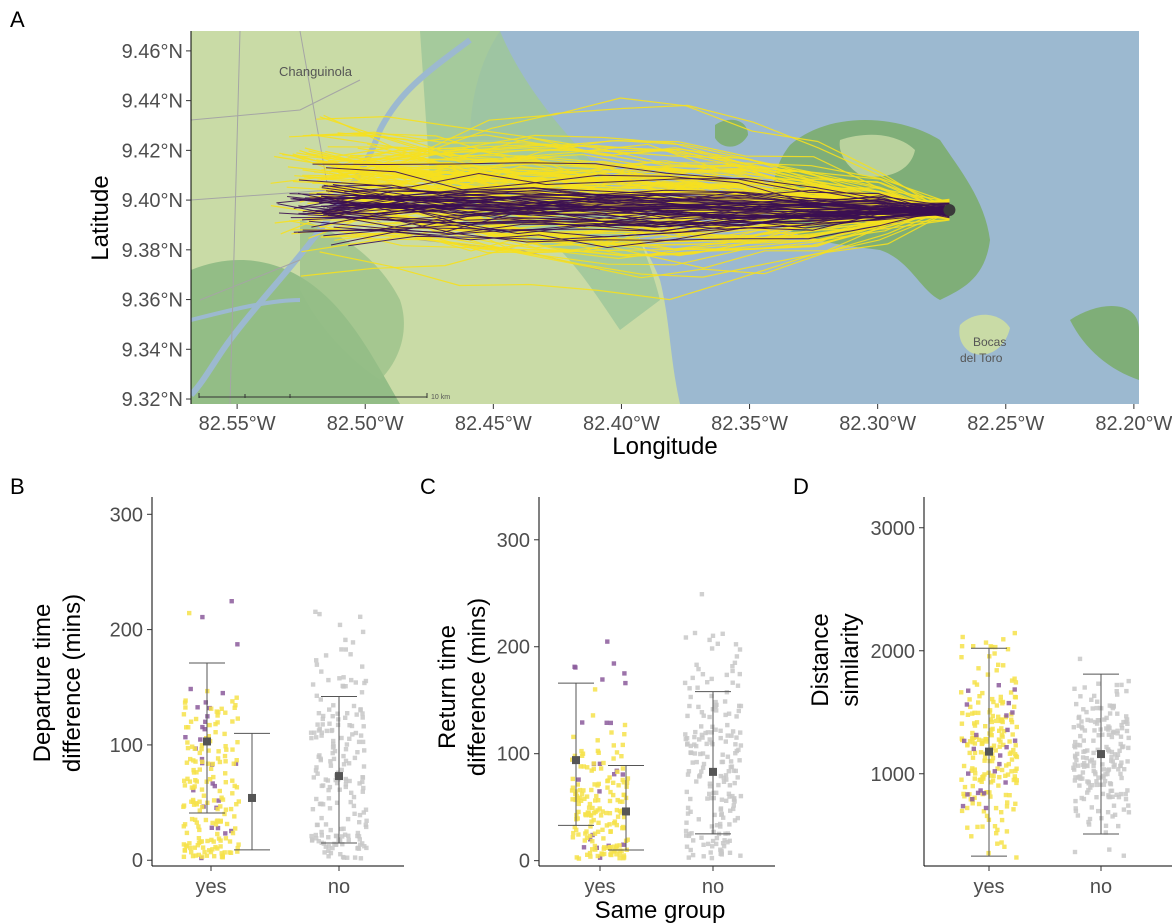 This screenshot has height=924, width=1172. What do you see at coordinates (850, 659) in the screenshot?
I see `panel-d-y-label-line2: similarity` at bounding box center [850, 659].